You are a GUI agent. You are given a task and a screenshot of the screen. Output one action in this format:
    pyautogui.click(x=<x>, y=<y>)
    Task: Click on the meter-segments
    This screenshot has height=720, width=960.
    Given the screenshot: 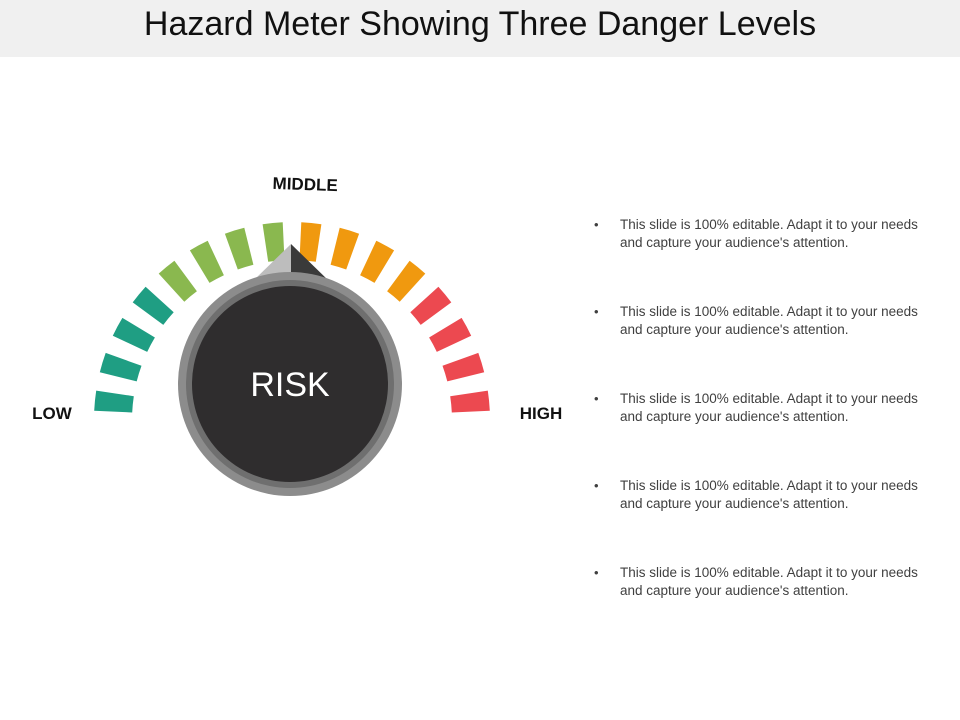 What is the action you would take?
    pyautogui.click(x=292, y=317)
    